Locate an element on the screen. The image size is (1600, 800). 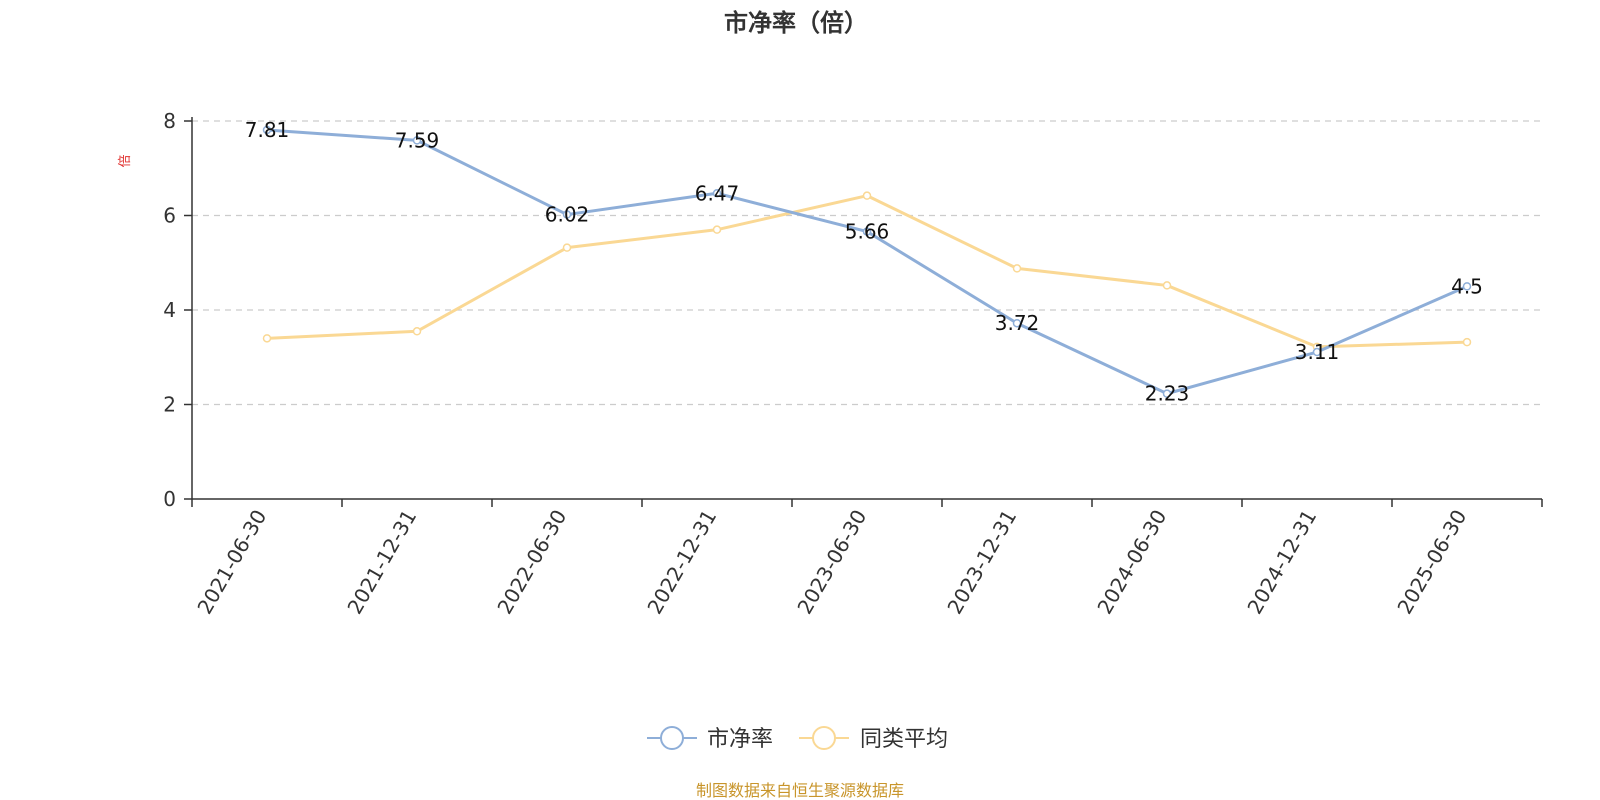
data-label-pb: 6.47 is located at coordinates (717, 193).